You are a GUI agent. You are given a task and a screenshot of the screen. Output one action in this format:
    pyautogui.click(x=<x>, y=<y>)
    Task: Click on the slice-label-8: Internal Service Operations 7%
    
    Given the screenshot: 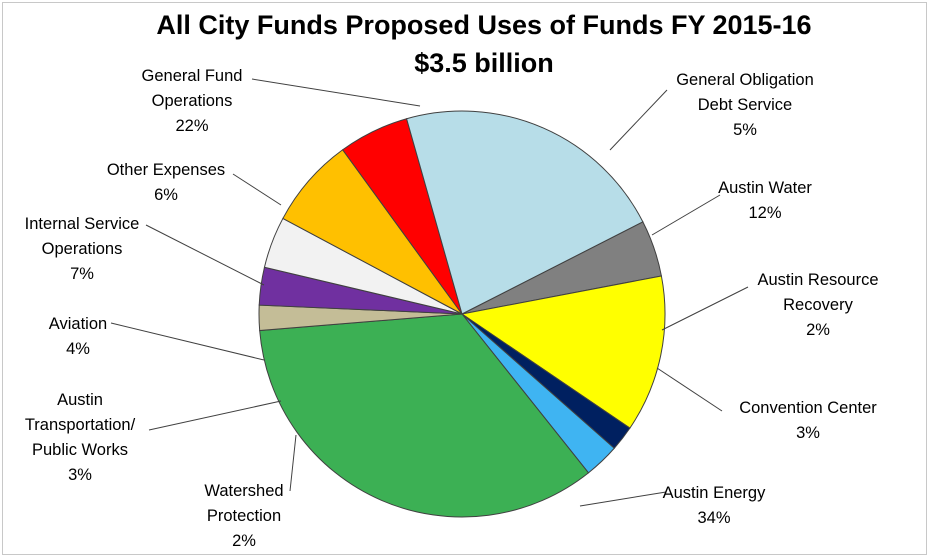 What is the action you would take?
    pyautogui.click(x=82, y=249)
    